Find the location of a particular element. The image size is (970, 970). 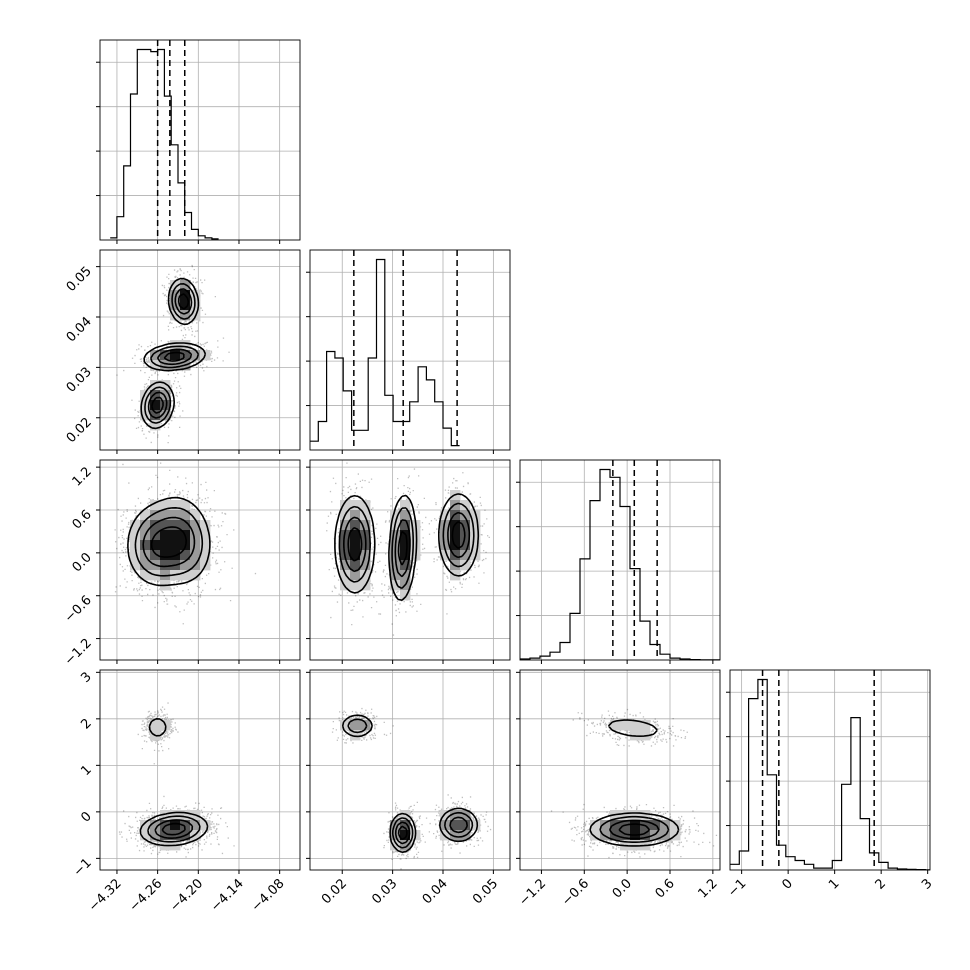

hist-1-frame is located at coordinates (410, 350).